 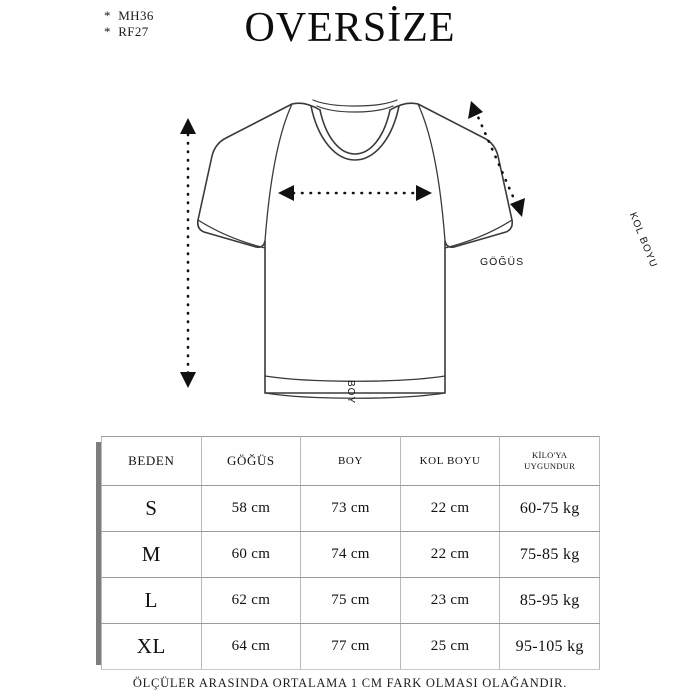 I want to click on cell-boy: 73 cm, so click(x=350, y=508).